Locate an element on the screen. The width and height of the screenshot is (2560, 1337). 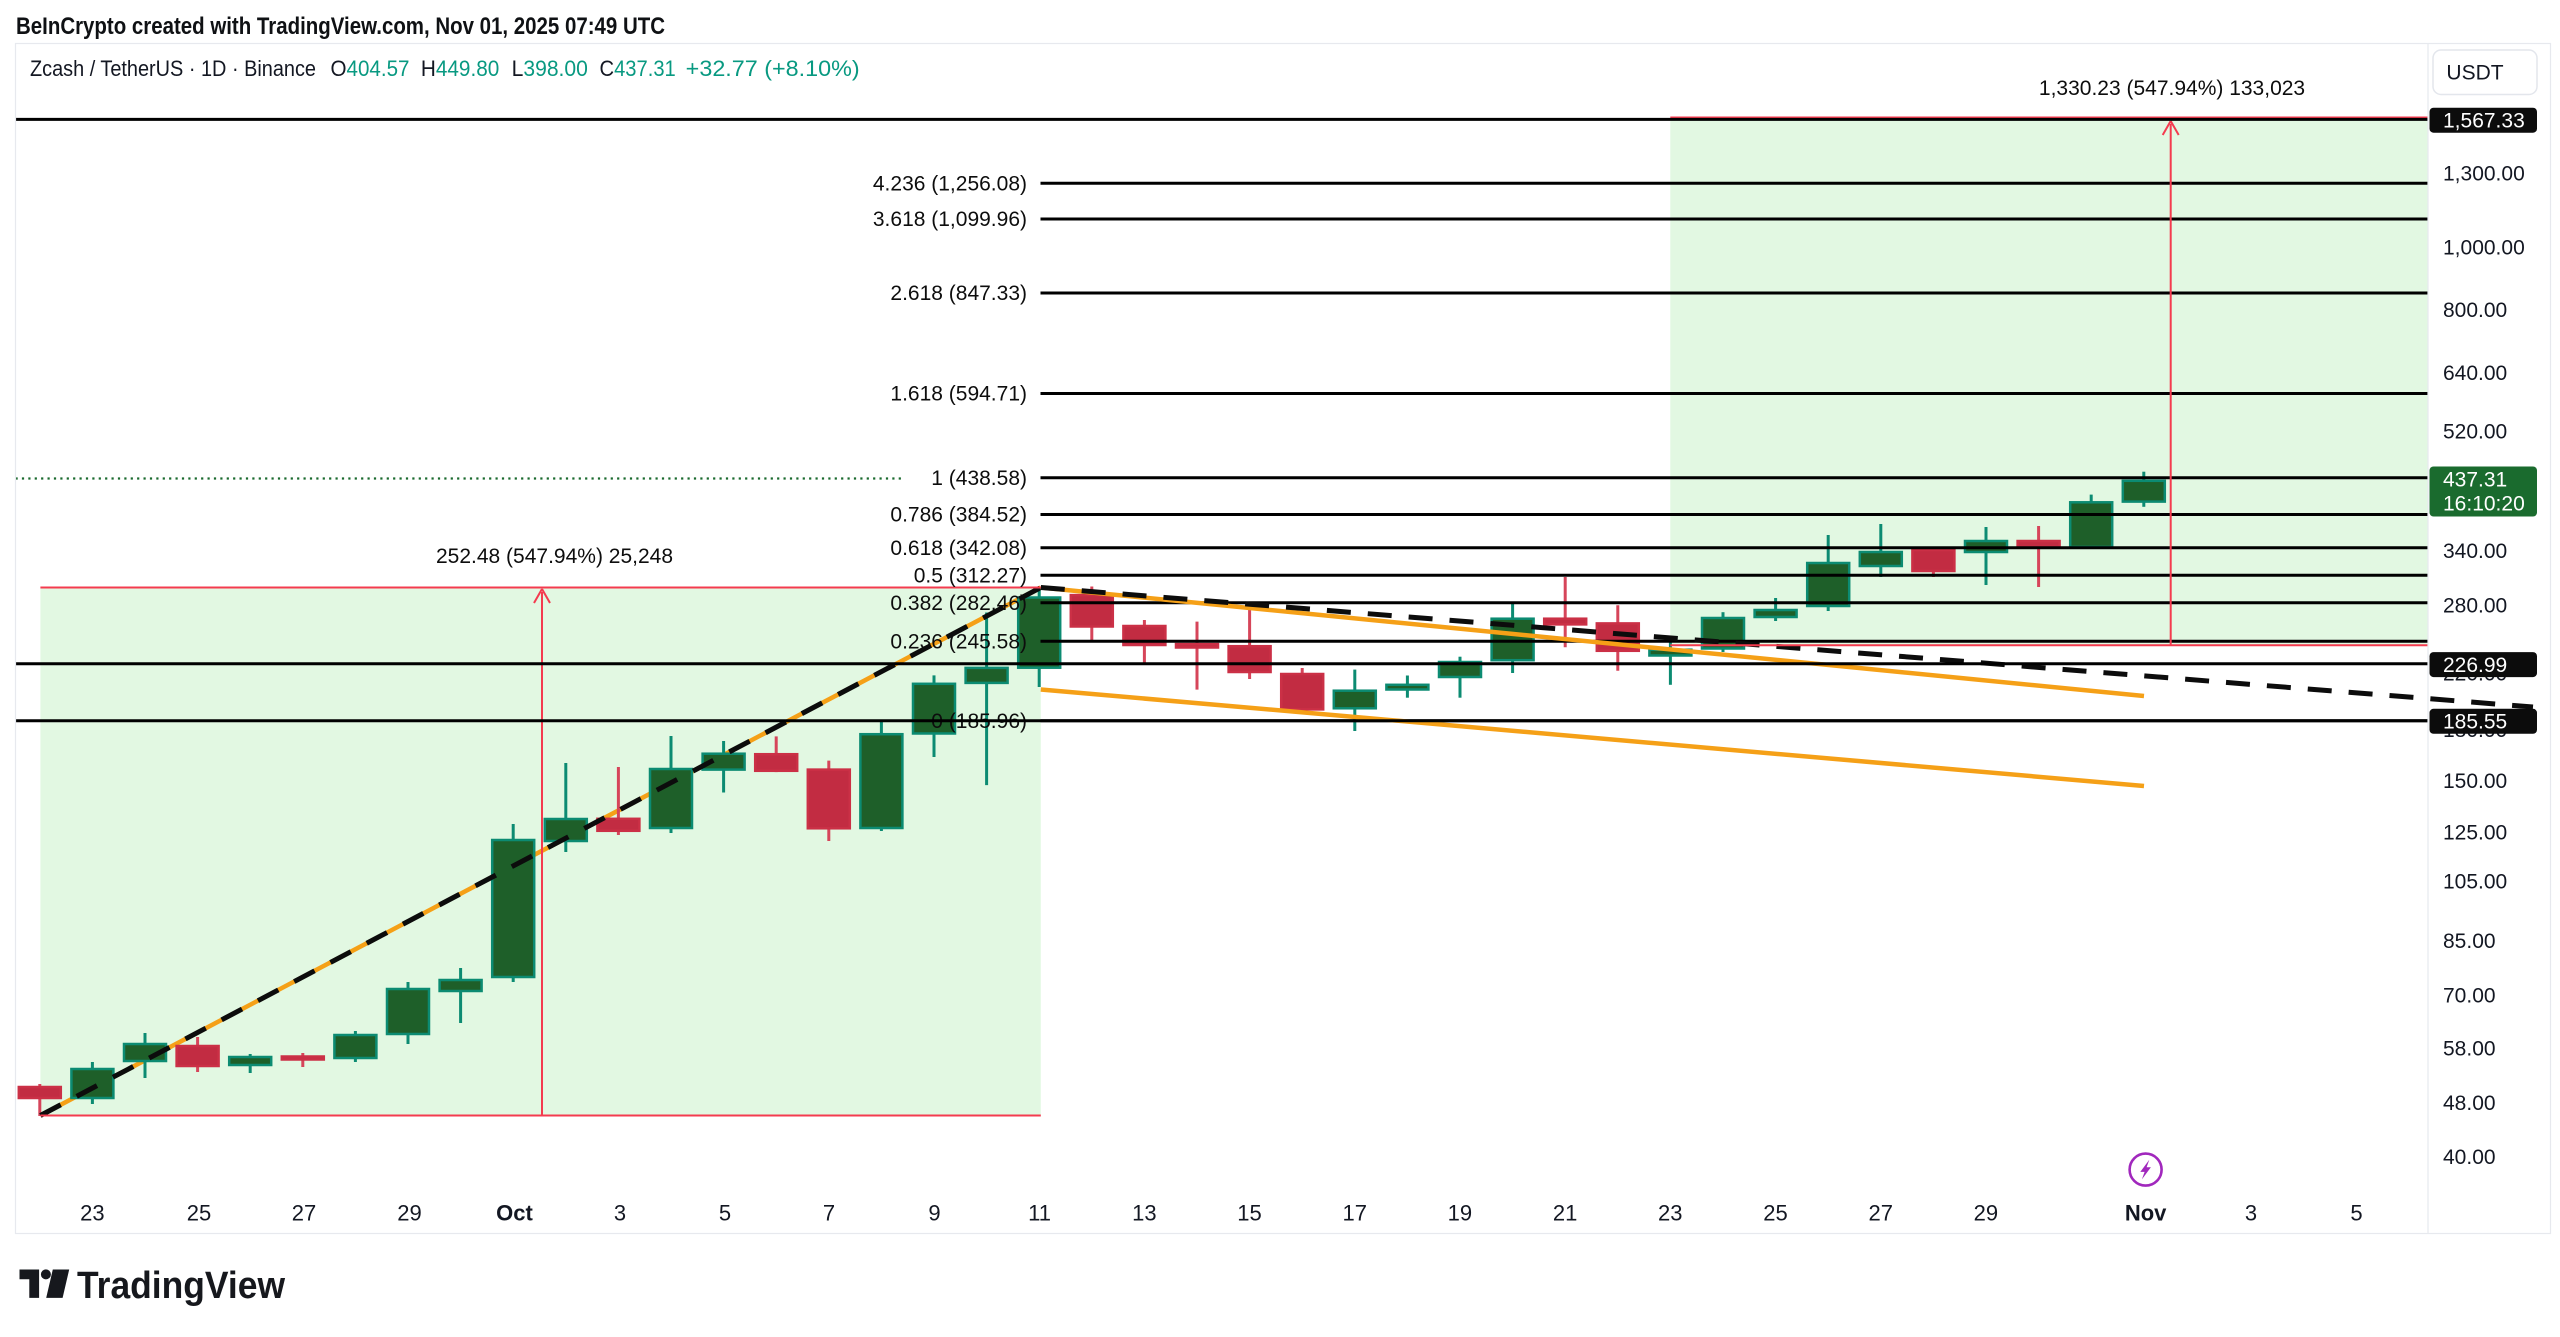
svg-text: 0.382 (282.46) is located at coordinates (958, 603).